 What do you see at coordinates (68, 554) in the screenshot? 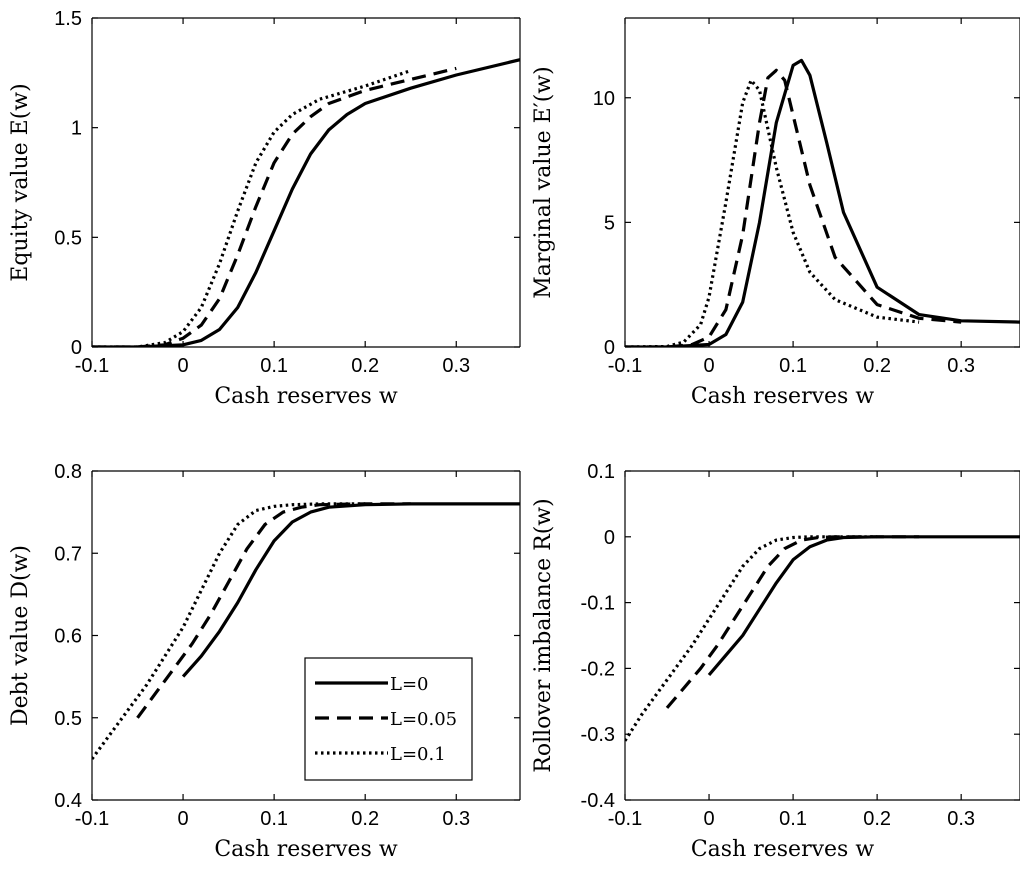
I see `y-tick-label: 0.7` at bounding box center [68, 554].